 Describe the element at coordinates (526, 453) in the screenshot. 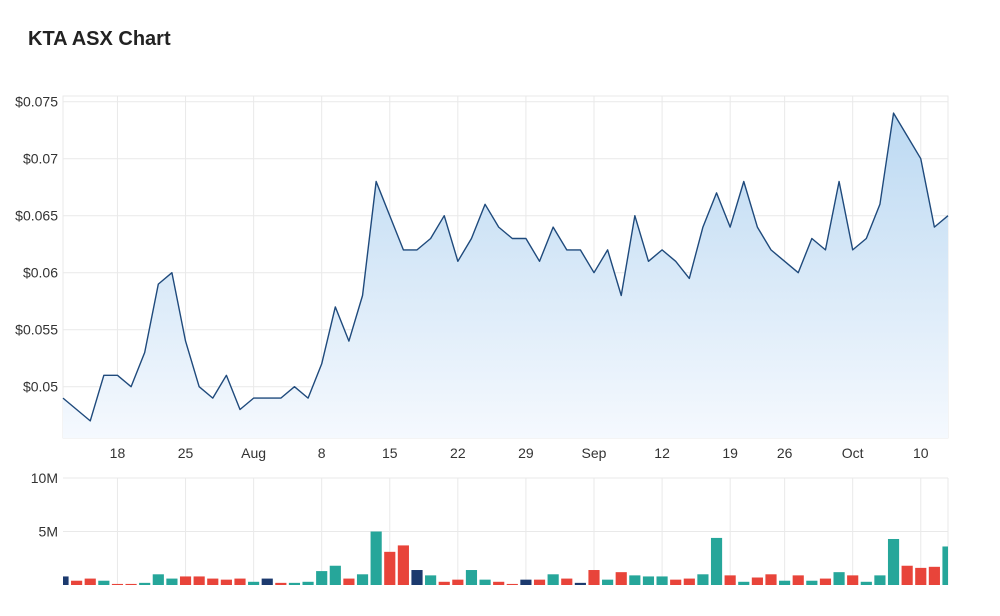

I see `x-tick-label: 29` at that location.